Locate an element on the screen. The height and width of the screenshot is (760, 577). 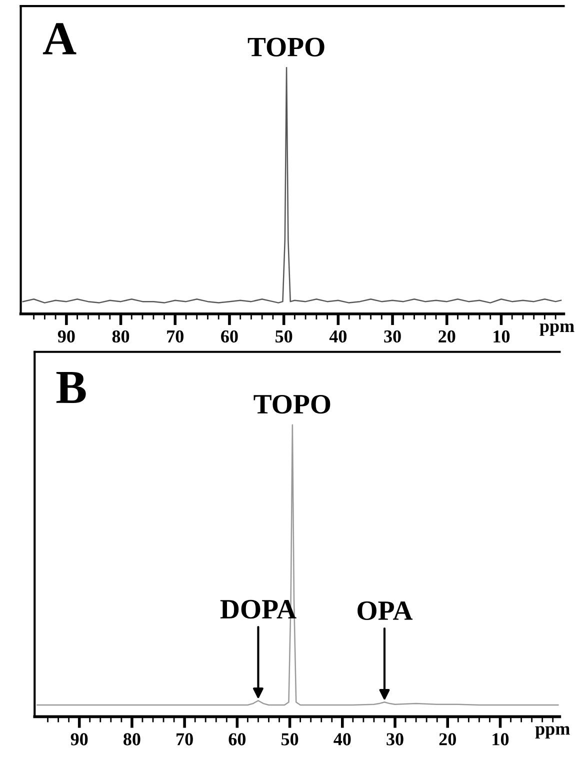
annotation: DOPA is located at coordinates (258, 609).